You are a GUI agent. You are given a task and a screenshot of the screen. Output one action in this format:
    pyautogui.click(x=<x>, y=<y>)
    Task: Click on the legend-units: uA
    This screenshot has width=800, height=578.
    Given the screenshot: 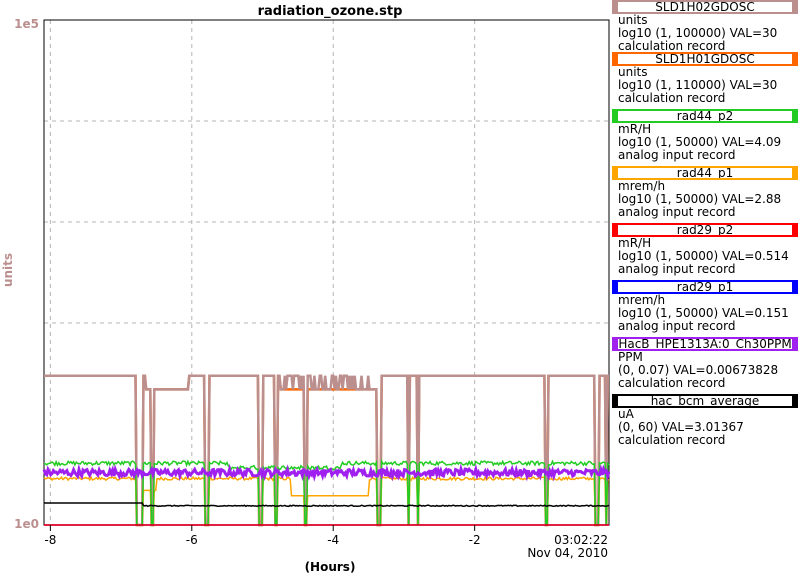 What is the action you would take?
    pyautogui.click(x=626, y=414)
    